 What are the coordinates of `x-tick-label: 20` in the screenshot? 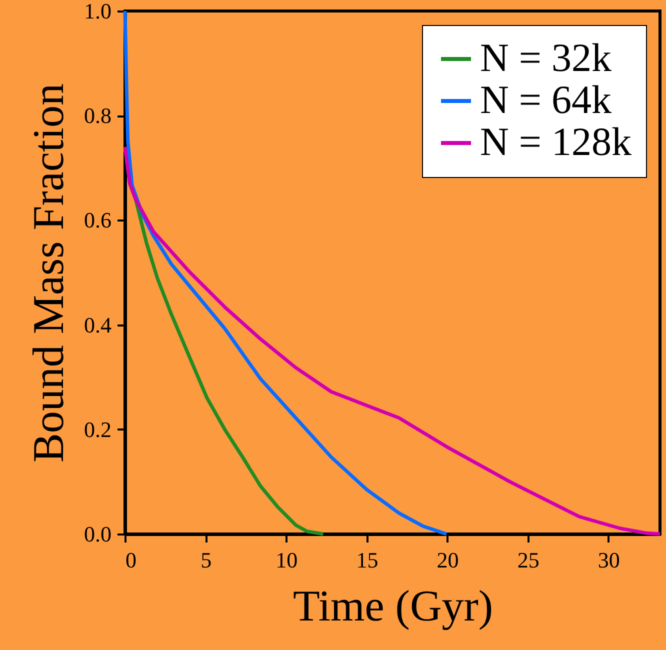 It's located at (447, 560).